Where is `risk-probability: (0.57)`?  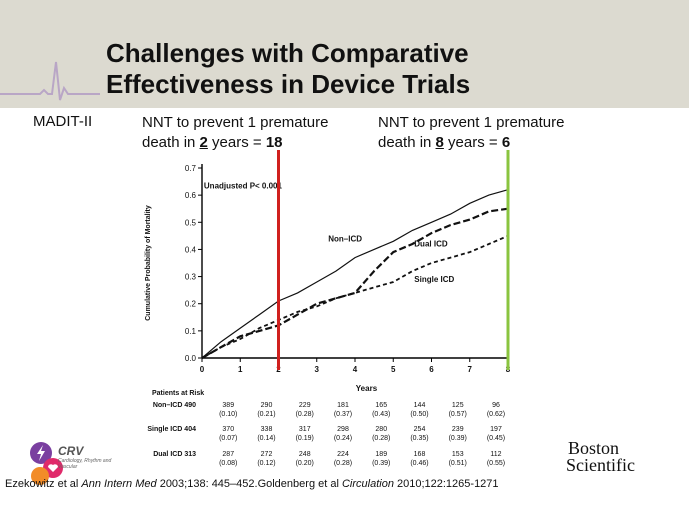
risk-probability: (0.57) is located at coordinates (458, 414).